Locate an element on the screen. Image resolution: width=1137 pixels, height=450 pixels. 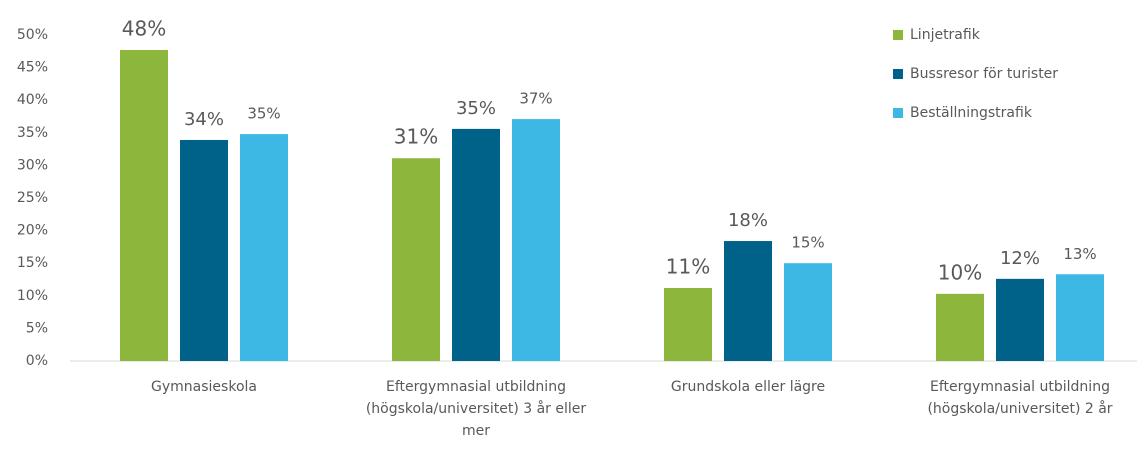
y-tick-label: 20% is located at coordinates (32, 231).